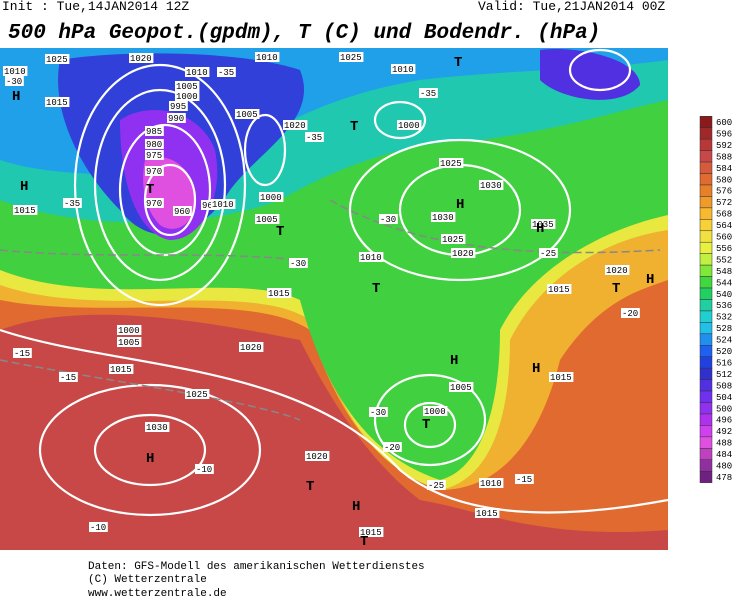  Describe the element at coordinates (724, 295) in the screenshot. I see `colorbar-label: 540` at that location.